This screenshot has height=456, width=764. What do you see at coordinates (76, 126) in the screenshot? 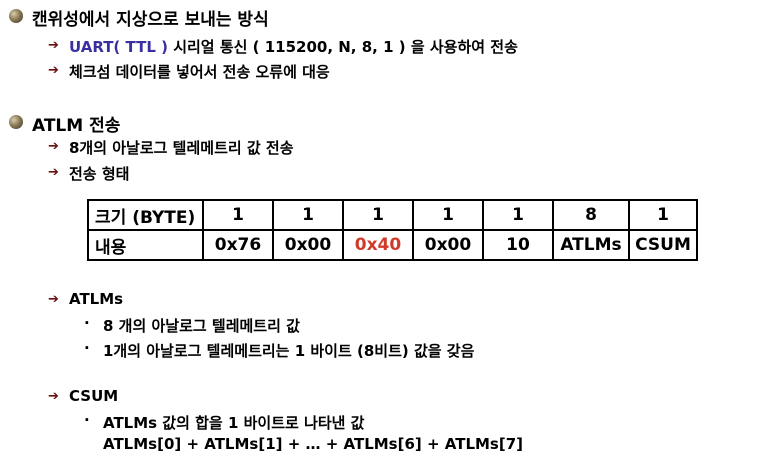
I see `section2-title: ATLM 전송` at bounding box center [76, 126].